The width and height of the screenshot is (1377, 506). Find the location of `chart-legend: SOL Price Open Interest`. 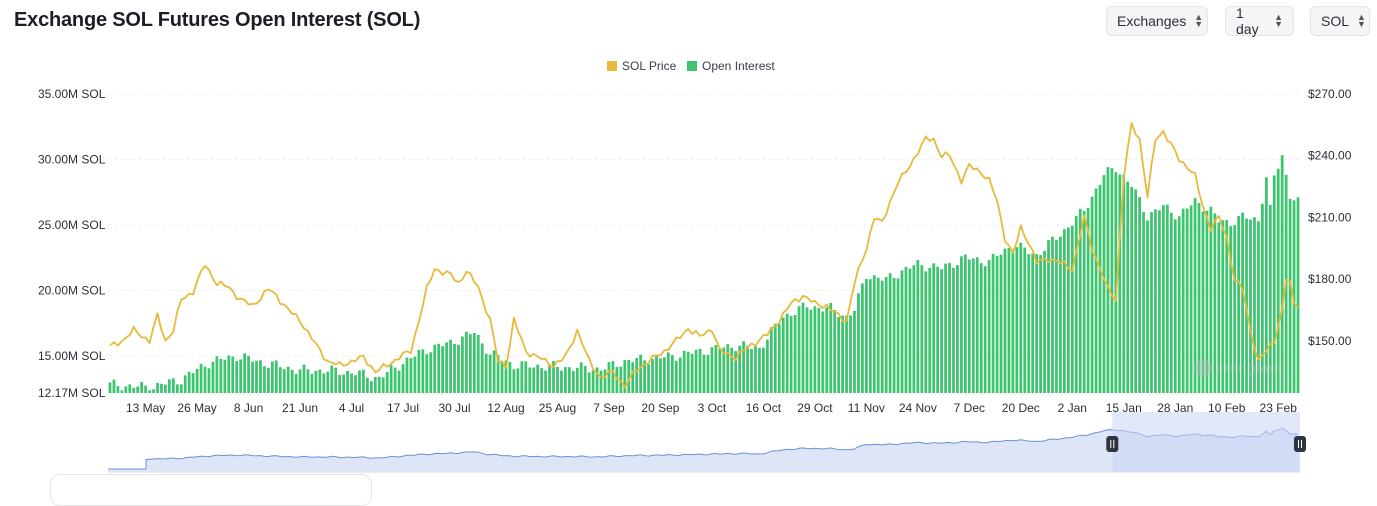

chart-legend: SOL Price Open Interest is located at coordinates (691, 66).